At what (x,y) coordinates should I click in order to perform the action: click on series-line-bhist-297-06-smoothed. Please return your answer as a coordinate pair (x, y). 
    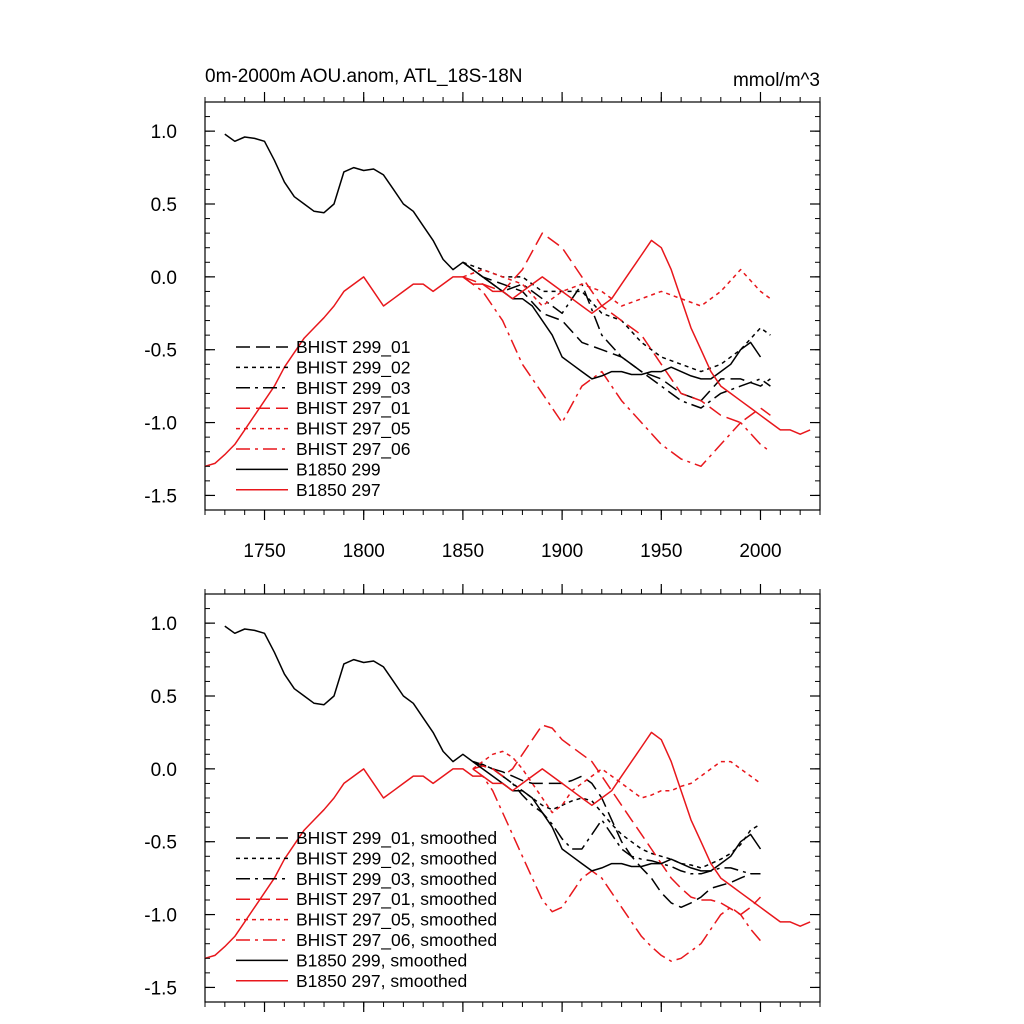
    Looking at the image, I should click on (617, 865).